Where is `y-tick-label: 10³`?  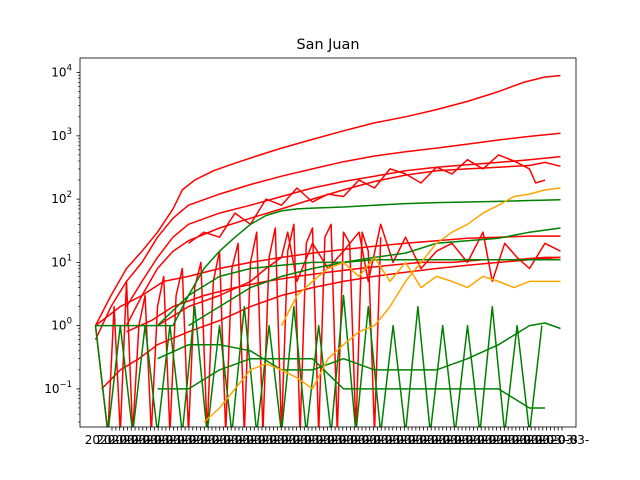
y-tick-label: 10³ is located at coordinates (61, 135).